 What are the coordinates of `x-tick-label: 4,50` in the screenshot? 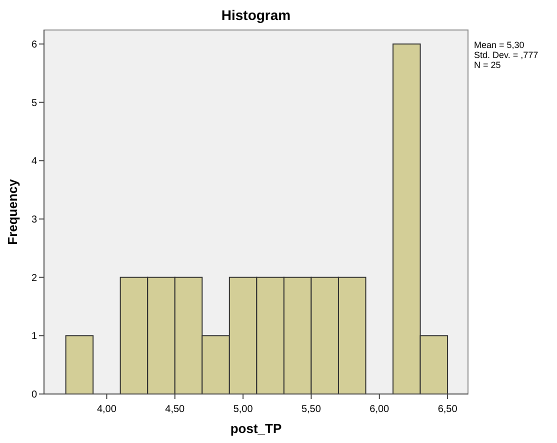 It's located at (175, 409).